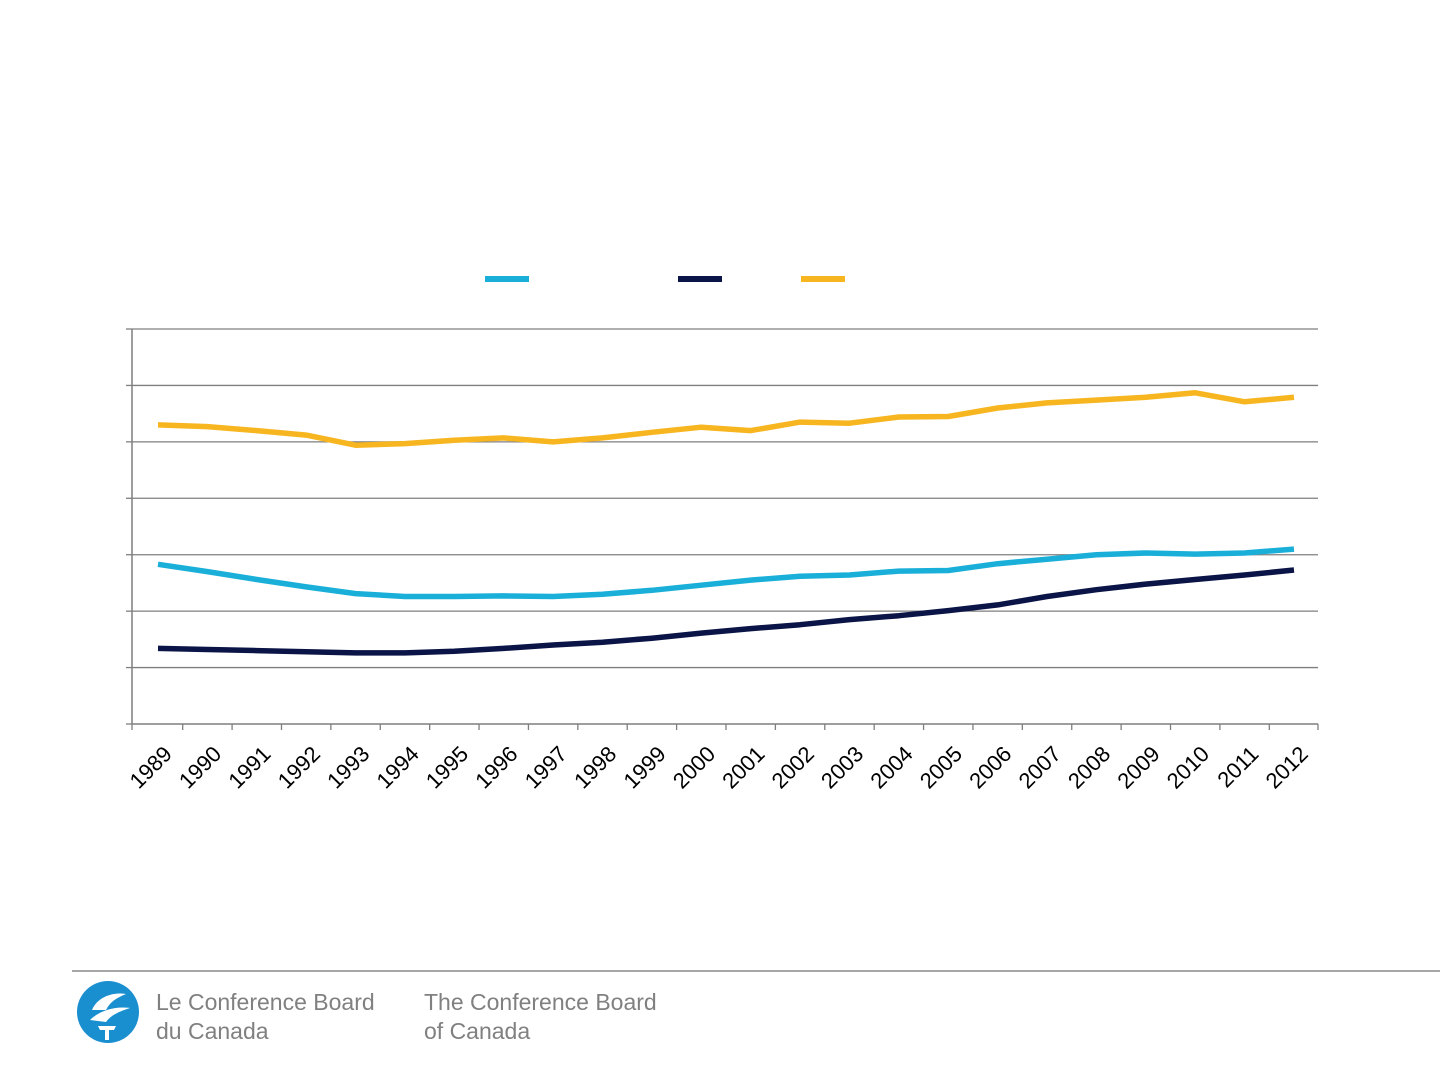 The height and width of the screenshot is (1080, 1440). I want to click on x-tick-label-1995: 1995, so click(447, 767).